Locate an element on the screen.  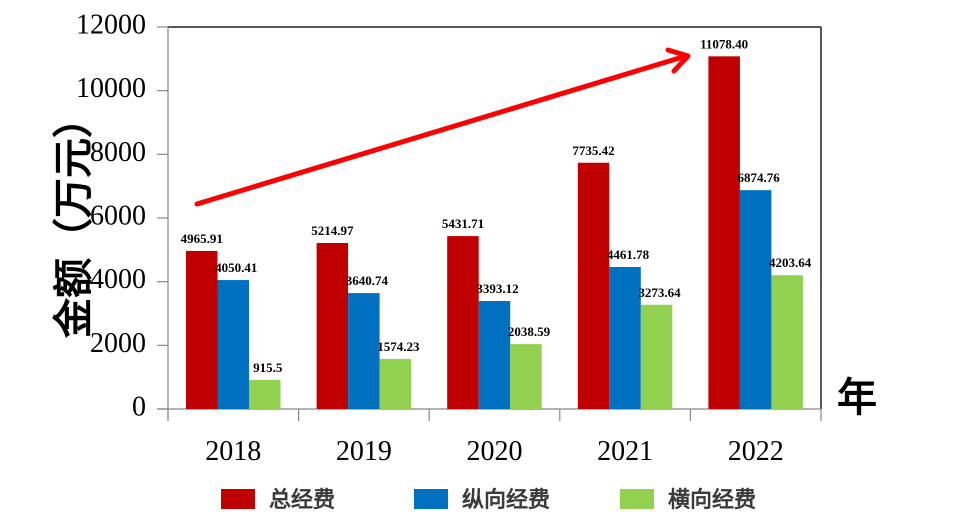
legend-label: 横向经费 is located at coordinates (712, 500).